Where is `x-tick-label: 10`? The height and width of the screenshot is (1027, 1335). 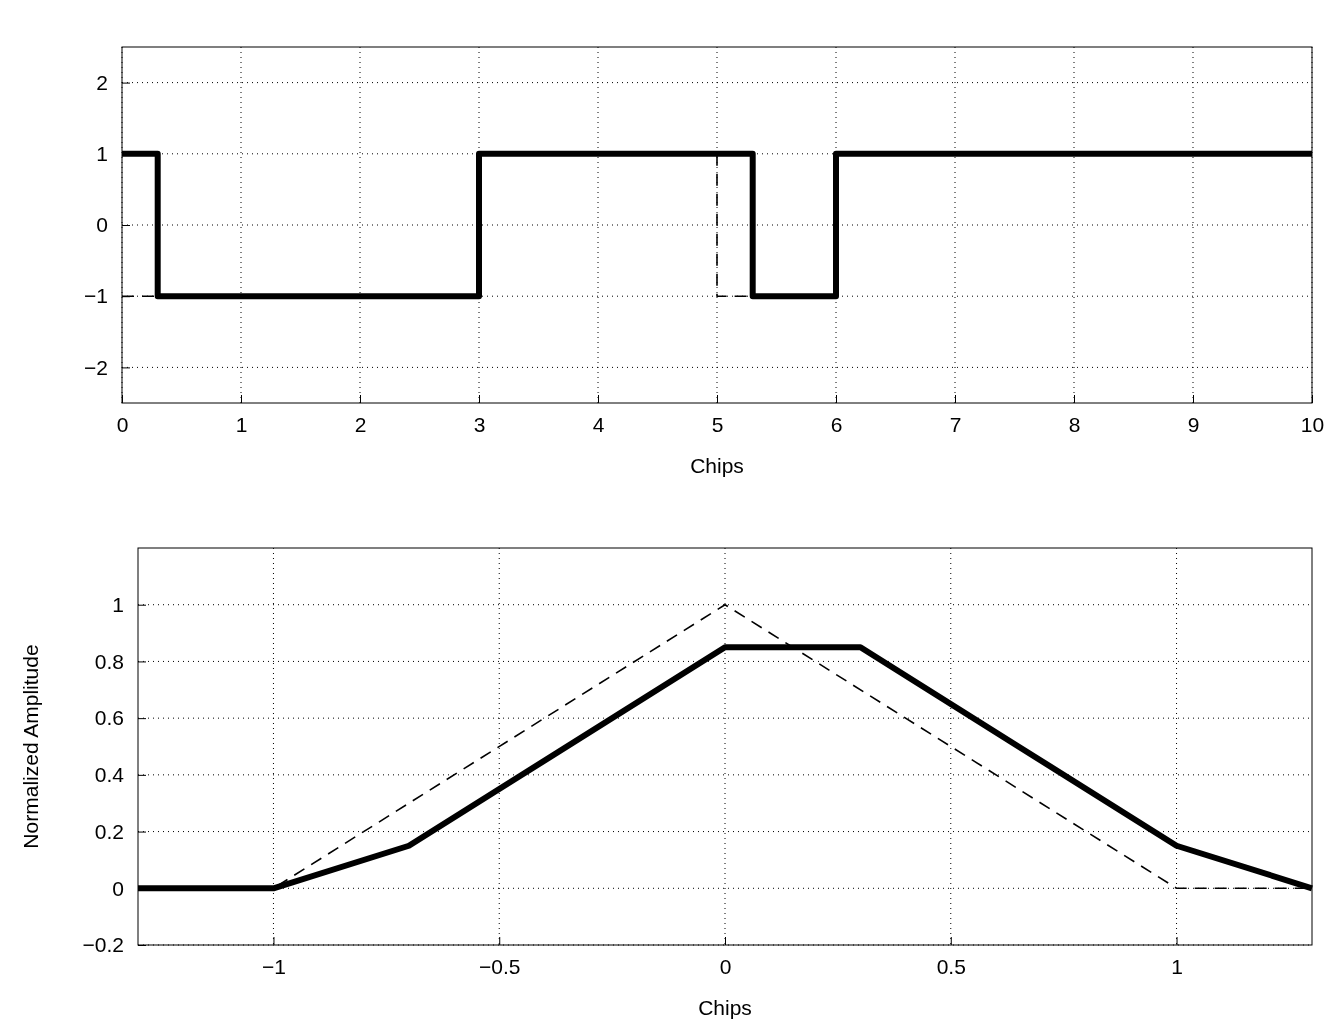 x-tick-label: 10 is located at coordinates (1312, 424).